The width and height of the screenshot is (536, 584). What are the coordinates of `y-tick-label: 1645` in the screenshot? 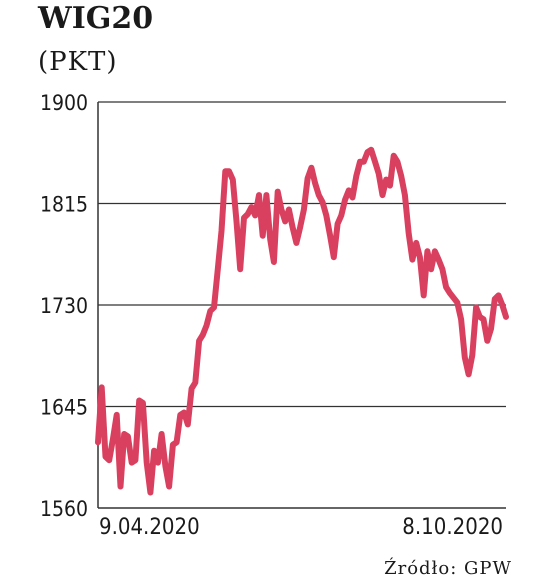 It's located at (64, 408).